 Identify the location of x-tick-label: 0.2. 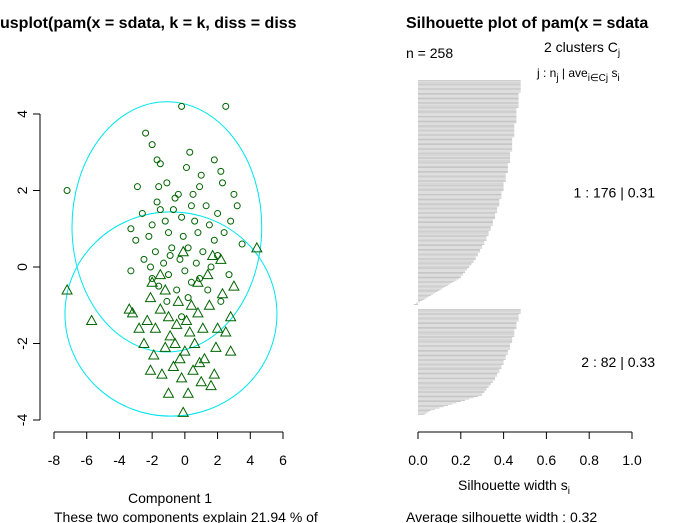
(461, 460).